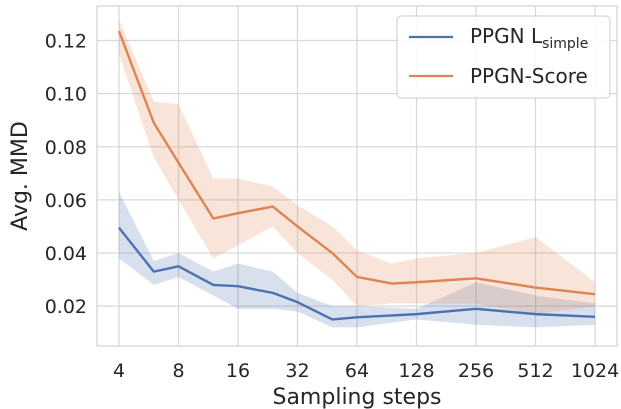 This screenshot has width=621, height=409. I want to click on y-tick-label: 0.04, so click(66, 254).